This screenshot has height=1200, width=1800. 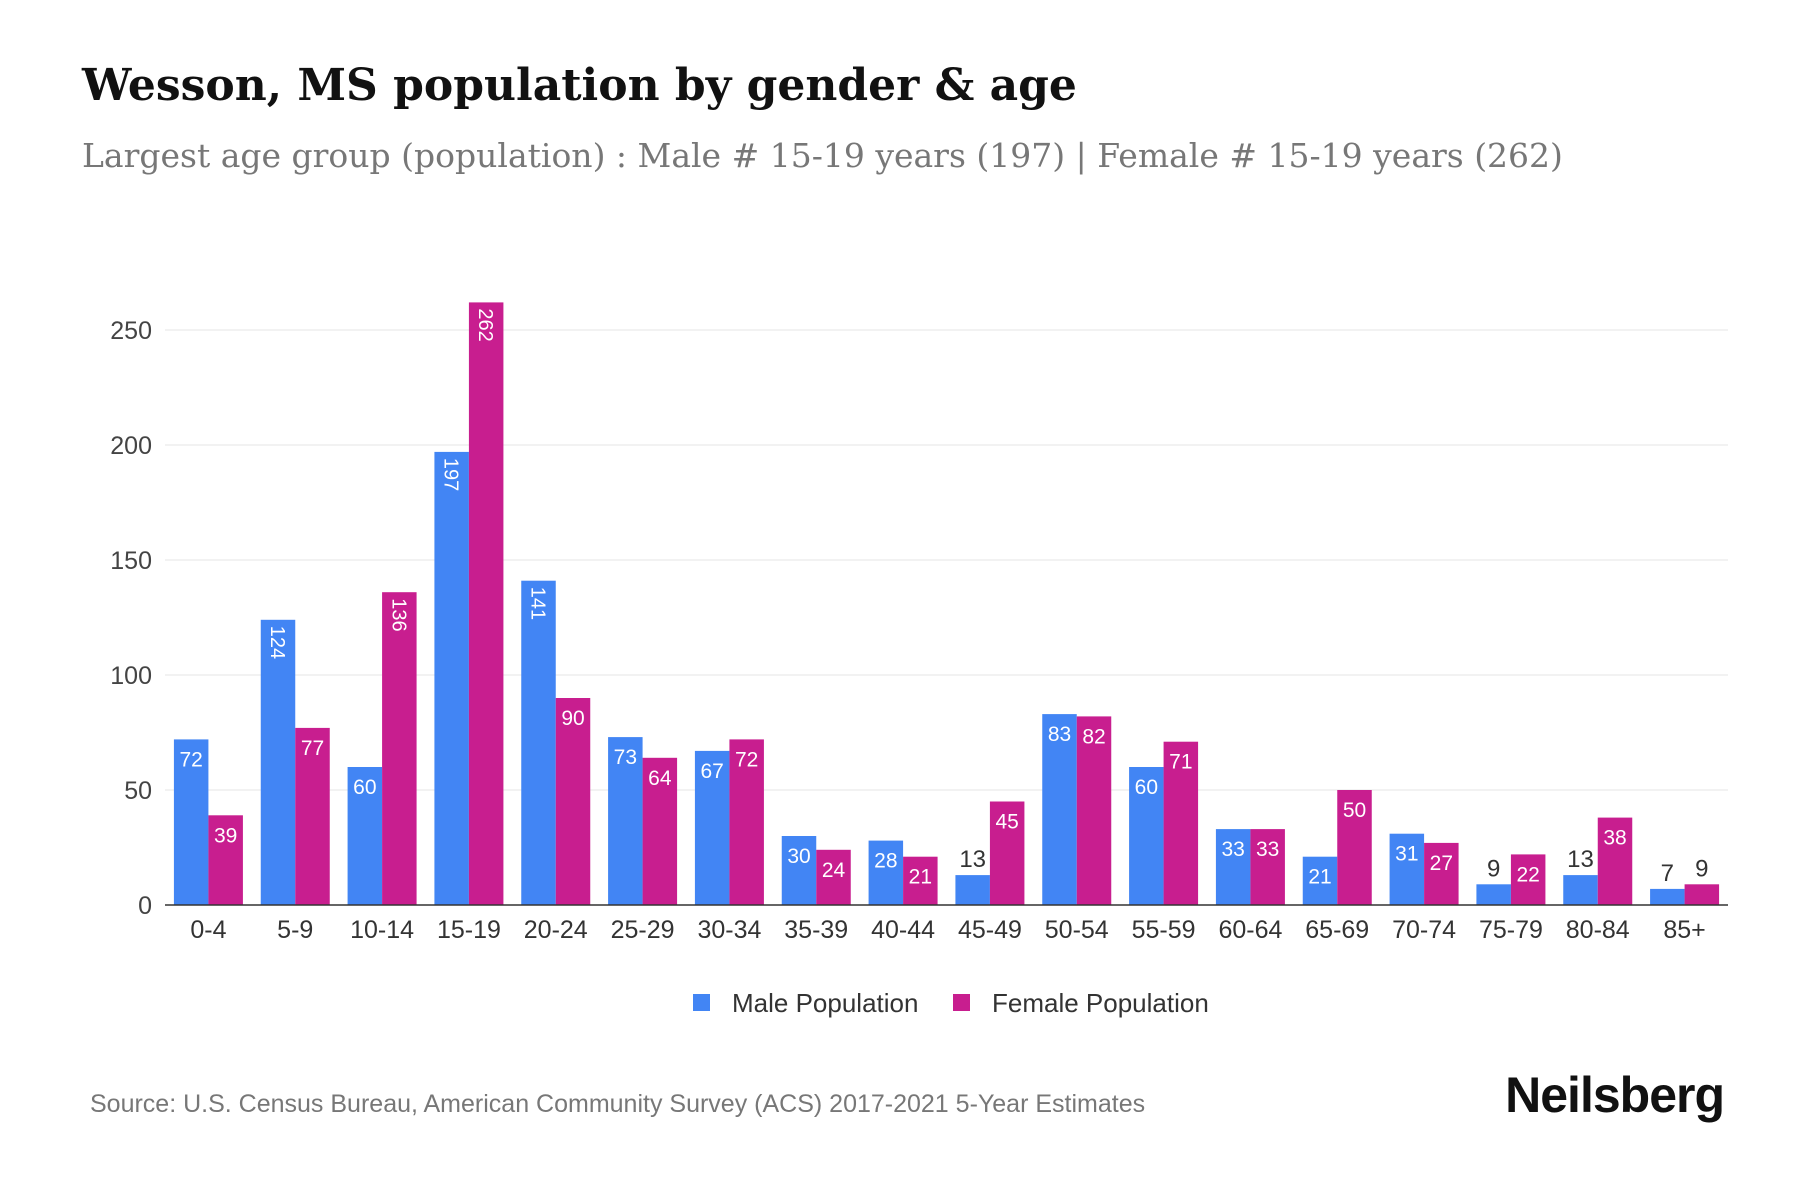 What do you see at coordinates (1424, 930) in the screenshot?
I see `x-tick-label: 70-74` at bounding box center [1424, 930].